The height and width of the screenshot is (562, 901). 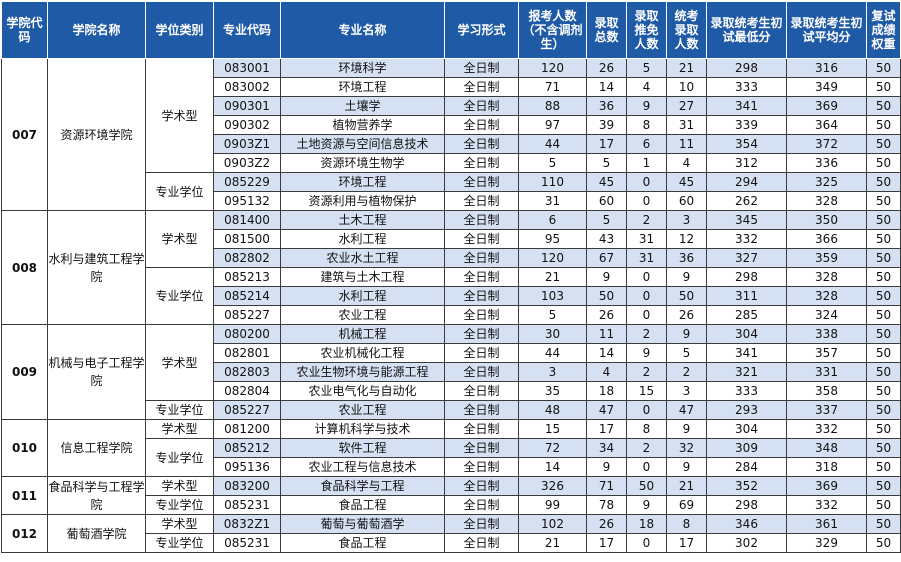 I want to click on avg-score-cell: 364, so click(x=826, y=125).